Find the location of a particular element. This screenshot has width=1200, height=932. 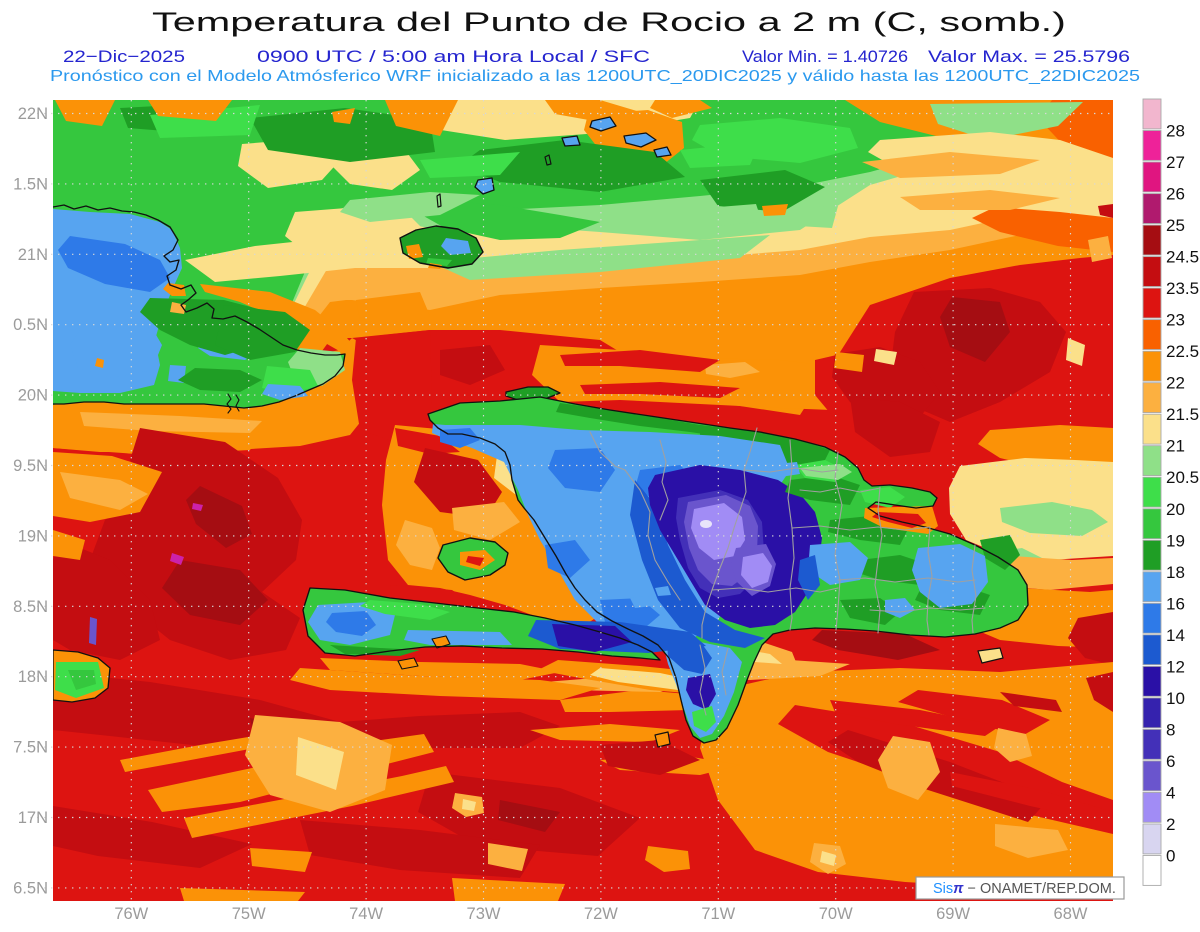

svg-text: 18 is located at coordinates (1175, 572).